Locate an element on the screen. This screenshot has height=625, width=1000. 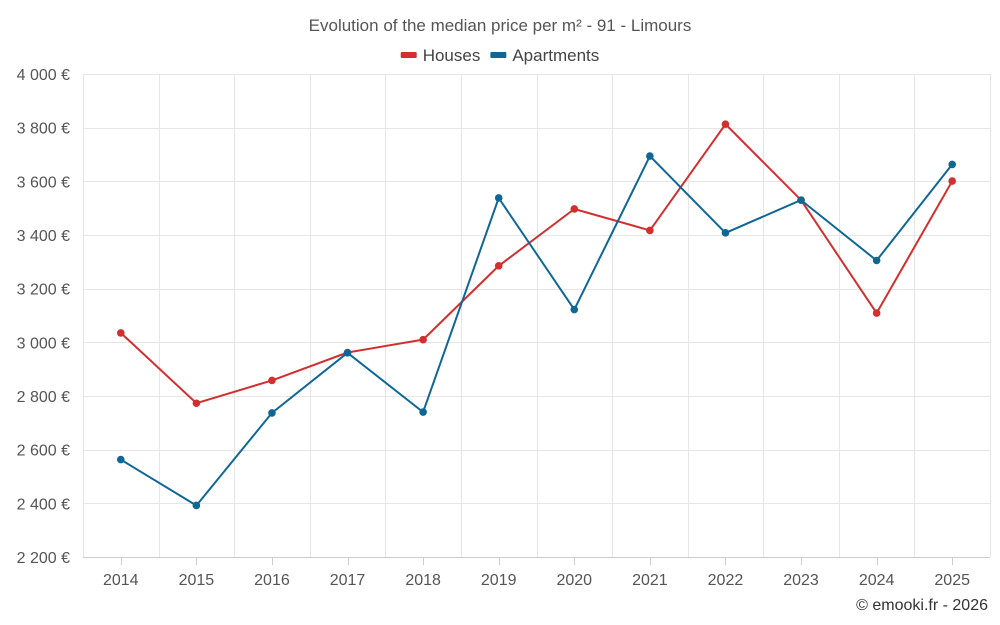
legend-label: Houses is located at coordinates (452, 55).